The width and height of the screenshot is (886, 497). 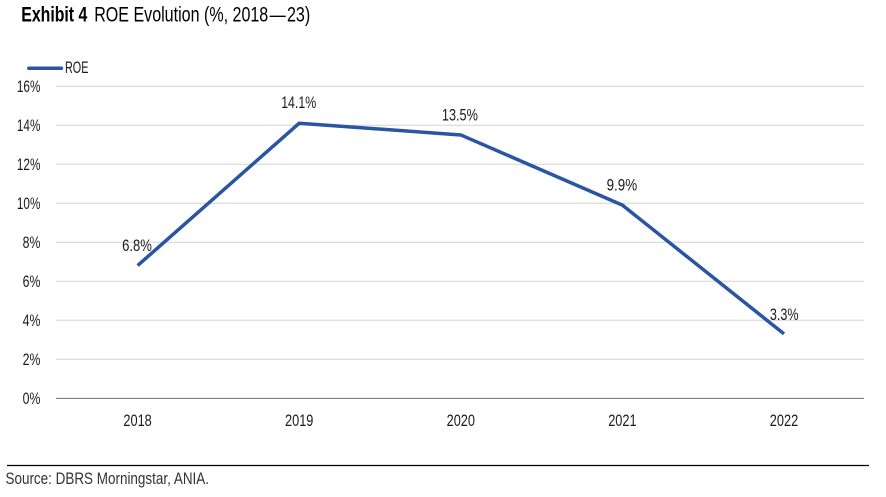 What do you see at coordinates (298, 102) in the screenshot?
I see `svg-text: 14.1%` at bounding box center [298, 102].